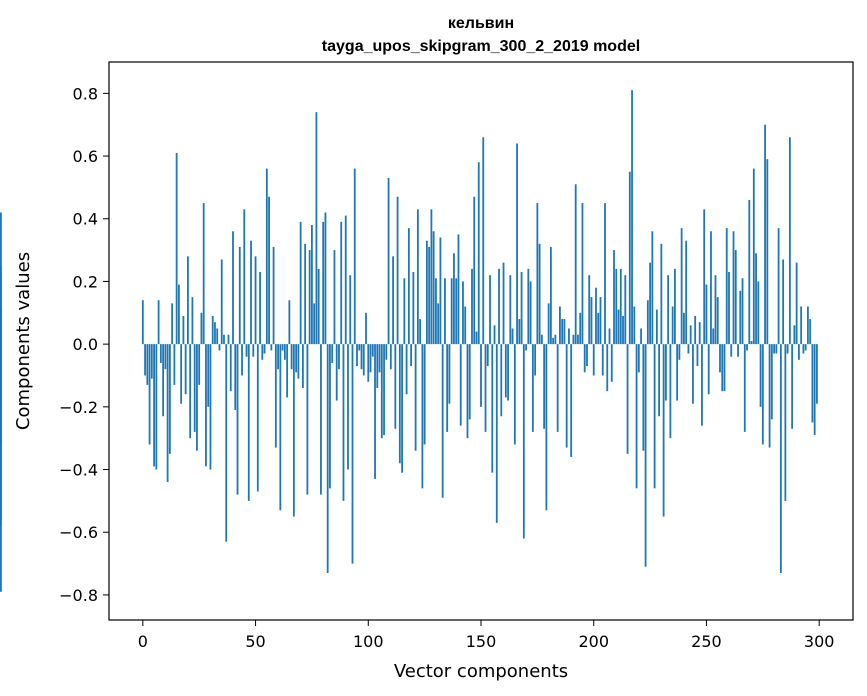 This screenshot has height=696, width=867. Describe the element at coordinates (143, 641) in the screenshot. I see `x-tick-label: 0` at that location.